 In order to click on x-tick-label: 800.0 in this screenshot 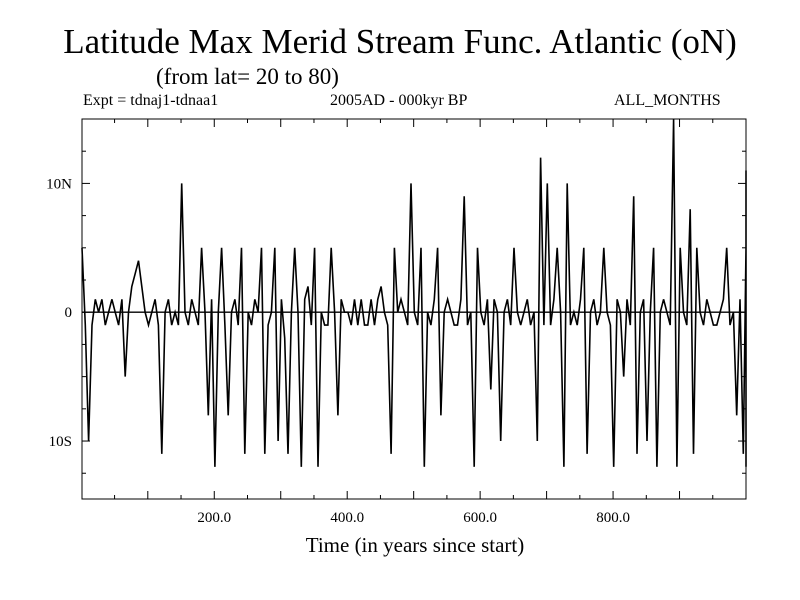, I will do `click(613, 518)`.